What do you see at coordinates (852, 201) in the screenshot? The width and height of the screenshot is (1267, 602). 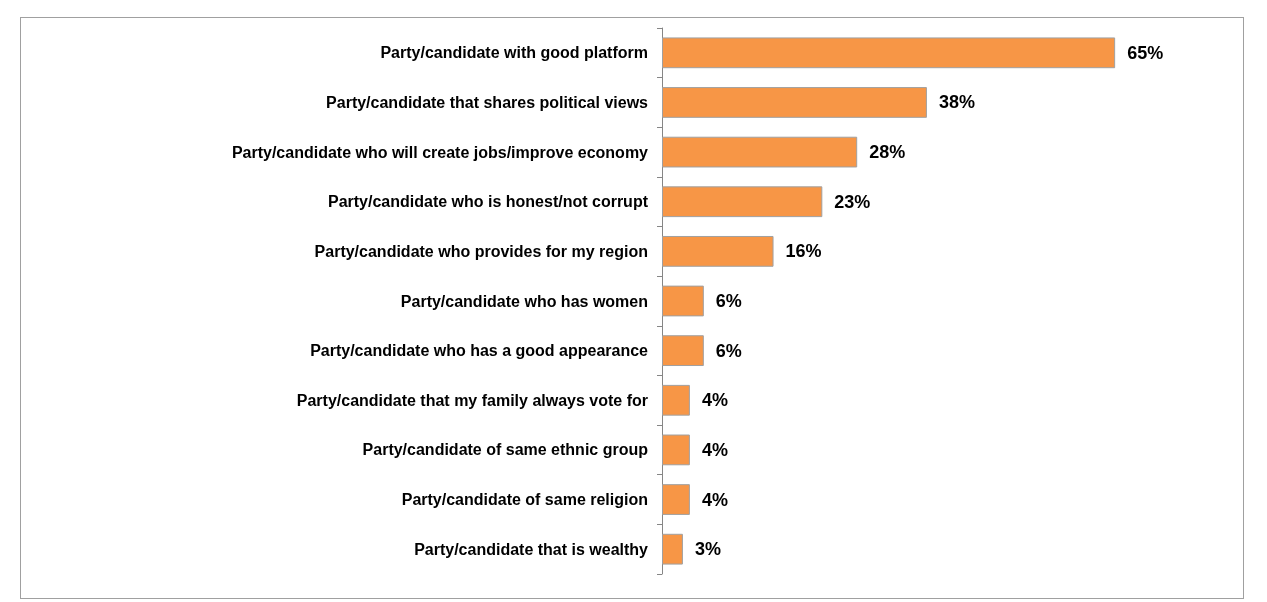 I see `data-label: 23%` at bounding box center [852, 201].